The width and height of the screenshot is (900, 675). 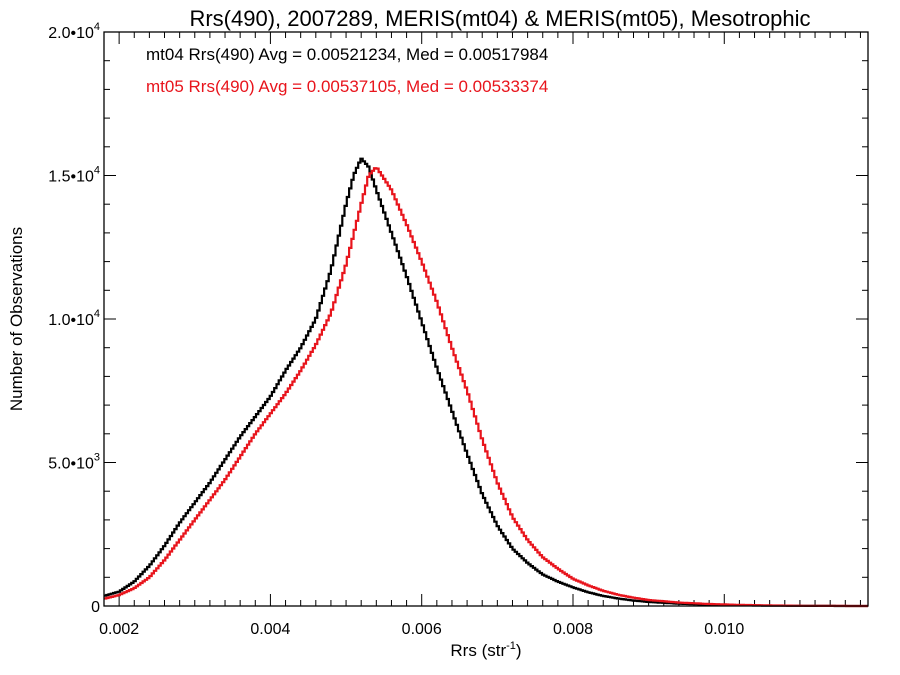 I want to click on x-tick-label: 0.008, so click(x=573, y=629).